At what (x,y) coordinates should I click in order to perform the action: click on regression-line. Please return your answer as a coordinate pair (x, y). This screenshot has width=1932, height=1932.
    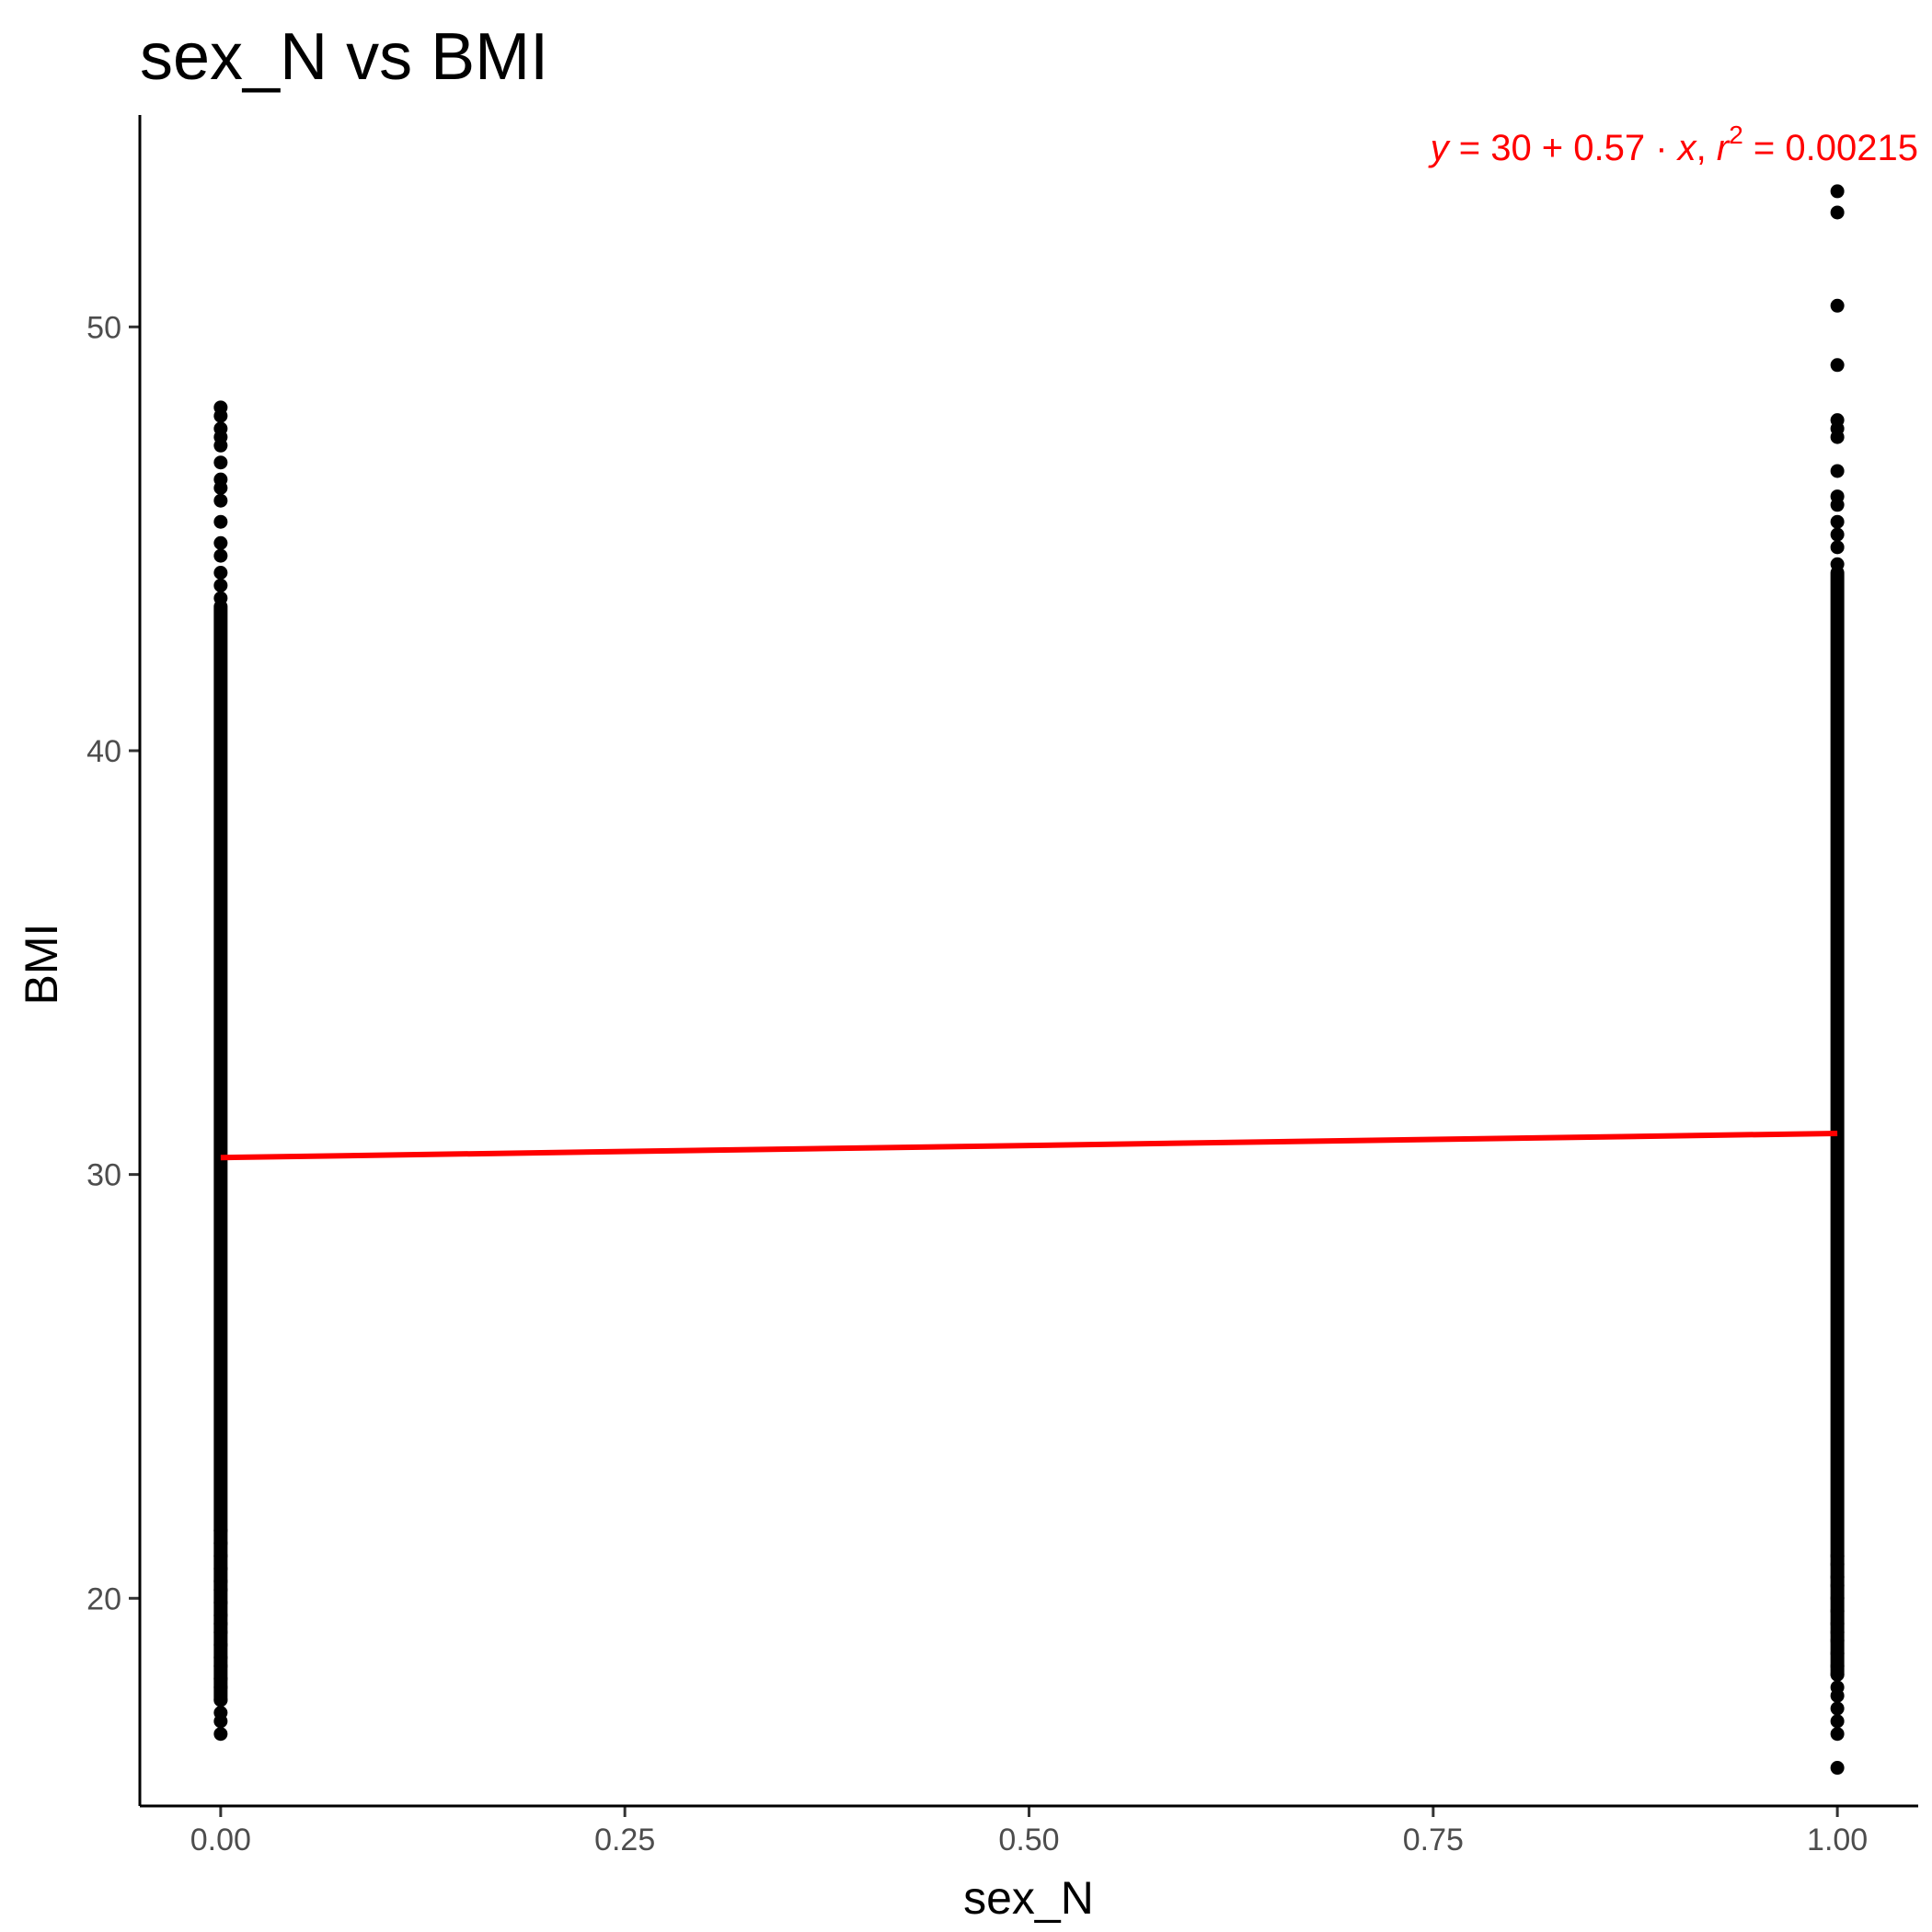
    Looking at the image, I should click on (1029, 1145).